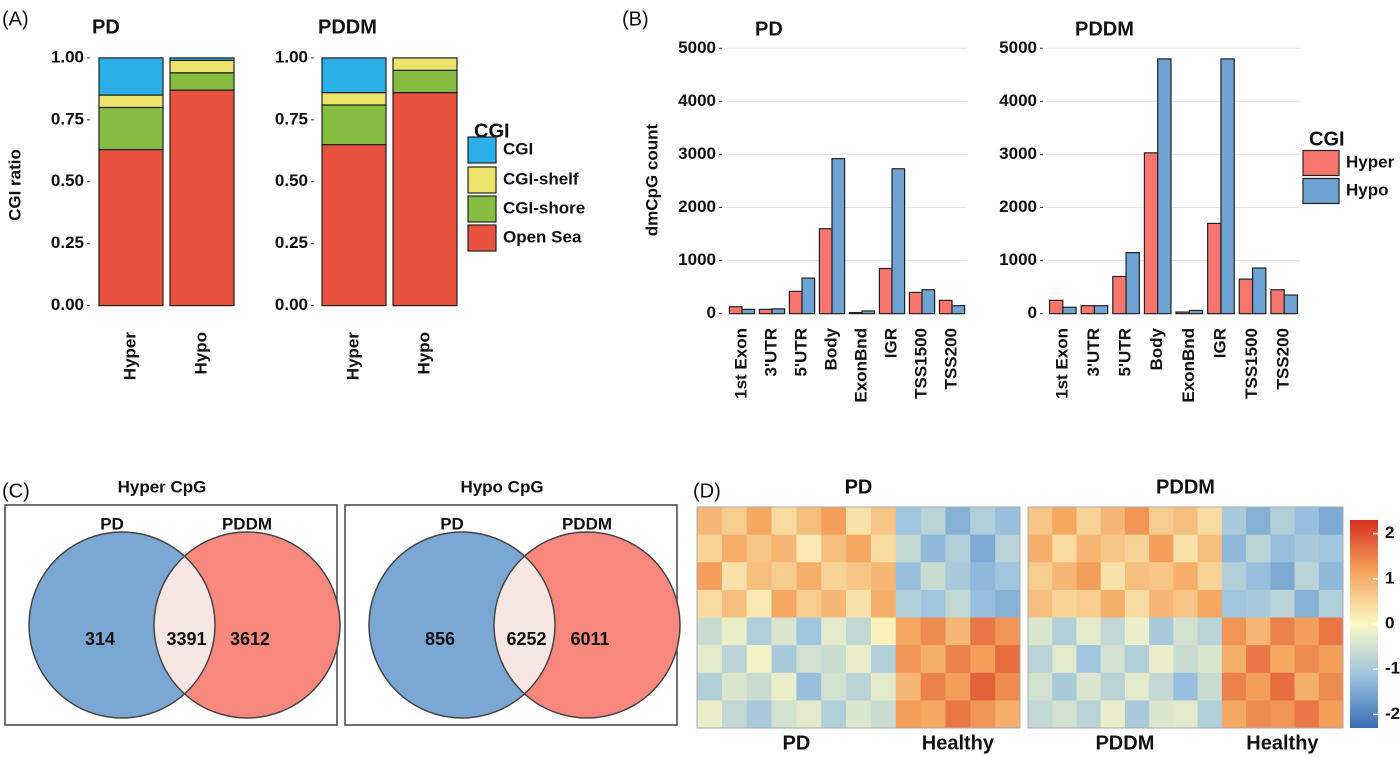  Describe the element at coordinates (1185, 617) in the screenshot. I see `heatmap-frame` at that location.